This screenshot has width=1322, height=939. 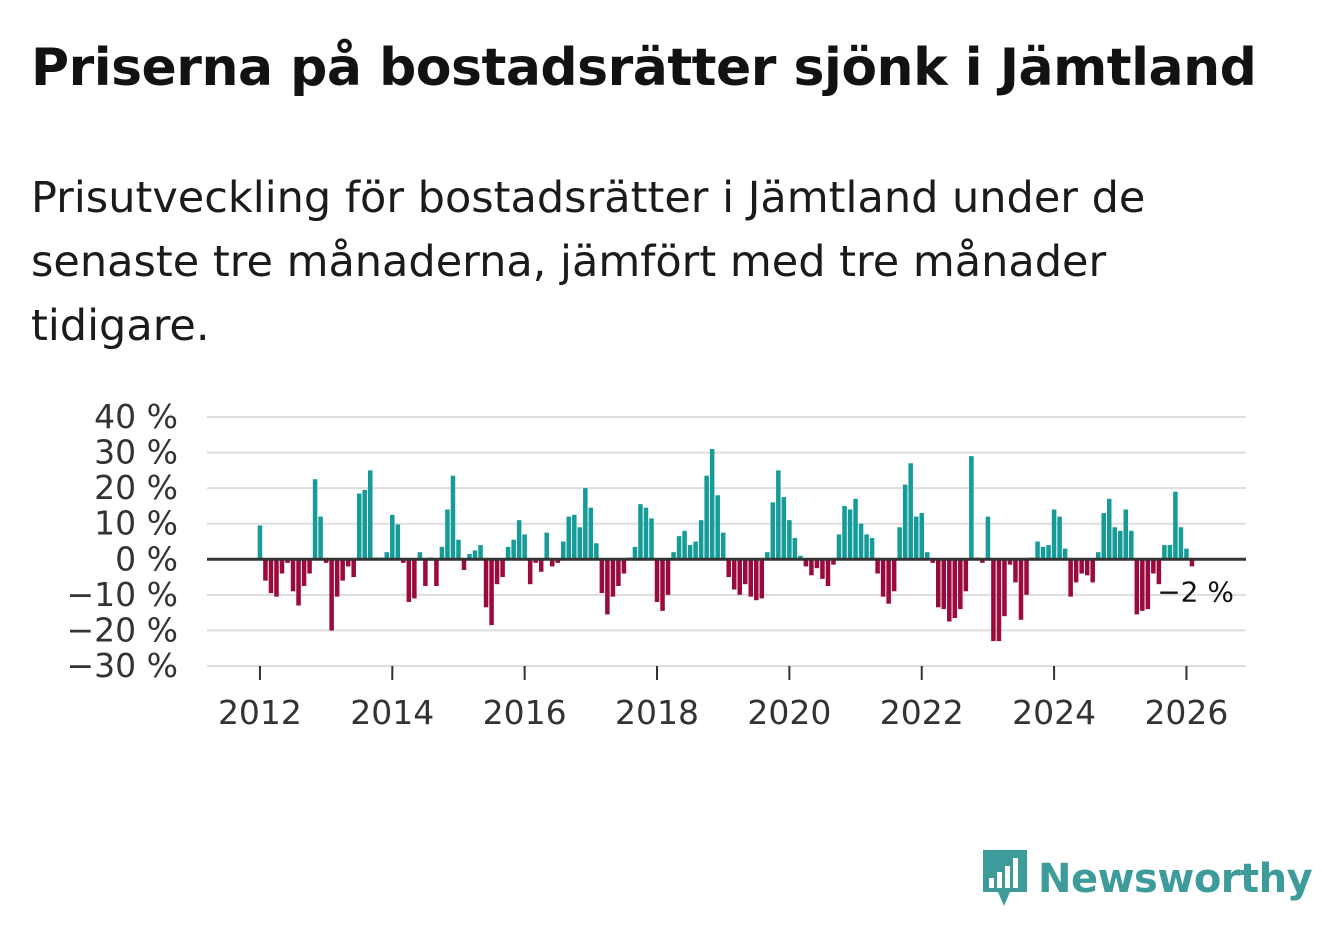 What do you see at coordinates (1054, 712) in the screenshot?
I see `x-tick-label: 2024` at bounding box center [1054, 712].